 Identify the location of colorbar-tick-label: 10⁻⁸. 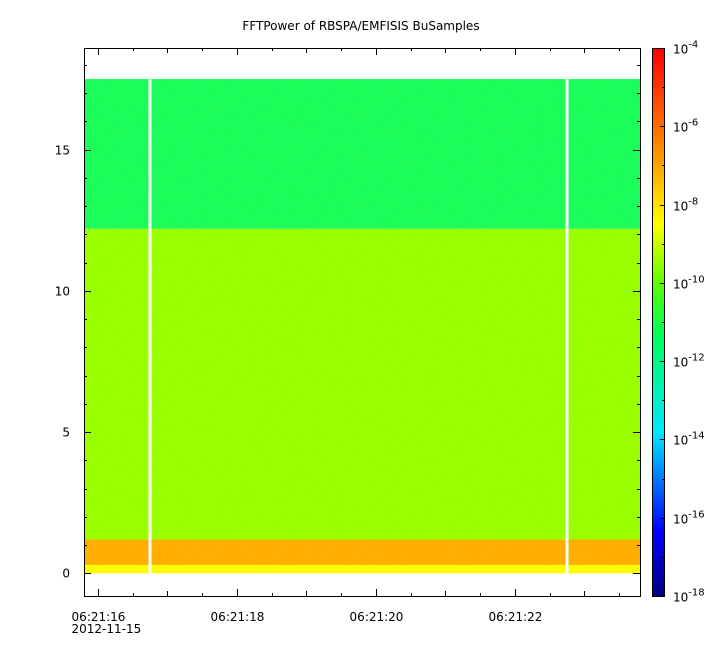
(685, 205).